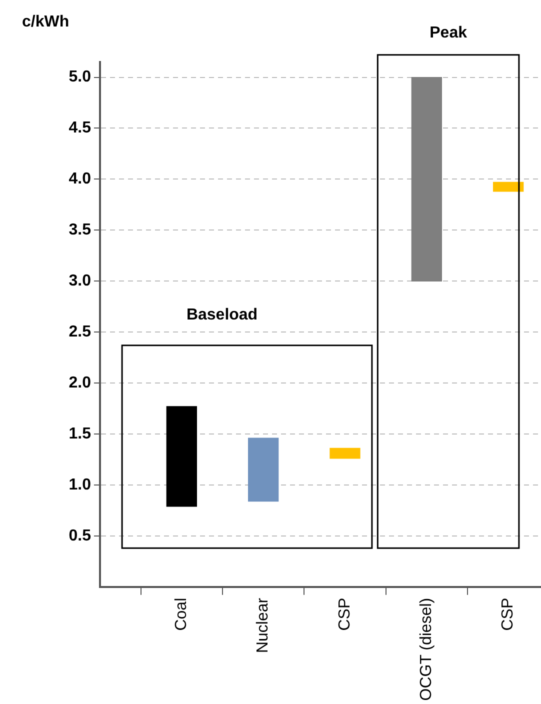 The image size is (541, 704). What do you see at coordinates (80, 331) in the screenshot?
I see `y-tick-label: 2.5` at bounding box center [80, 331].